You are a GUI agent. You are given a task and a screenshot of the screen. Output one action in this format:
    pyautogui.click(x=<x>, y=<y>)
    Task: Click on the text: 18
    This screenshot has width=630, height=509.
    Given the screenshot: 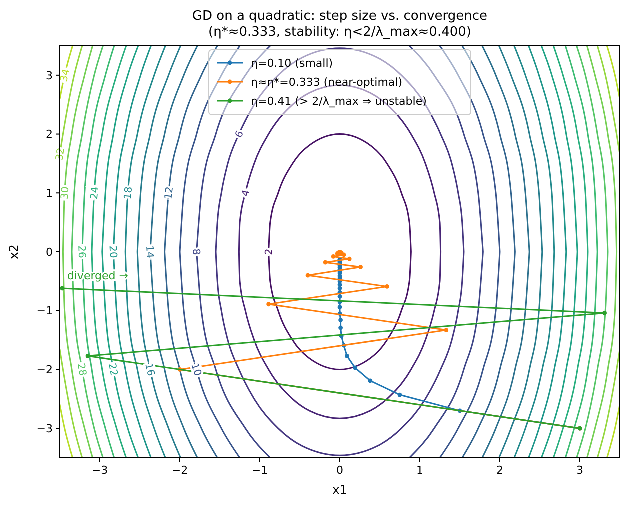 What is the action you would take?
    pyautogui.click(x=129, y=193)
    